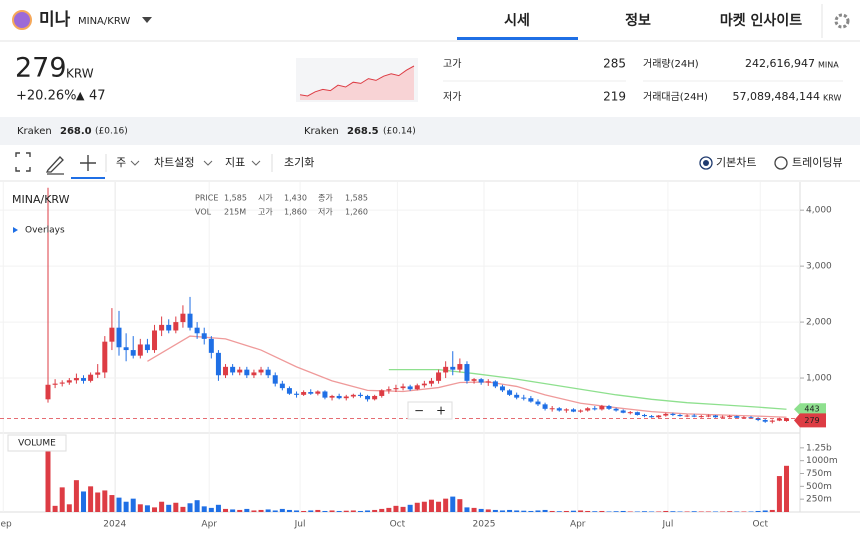 The image size is (860, 533). Describe the element at coordinates (121, 162) in the screenshot. I see `interval: 주` at that location.